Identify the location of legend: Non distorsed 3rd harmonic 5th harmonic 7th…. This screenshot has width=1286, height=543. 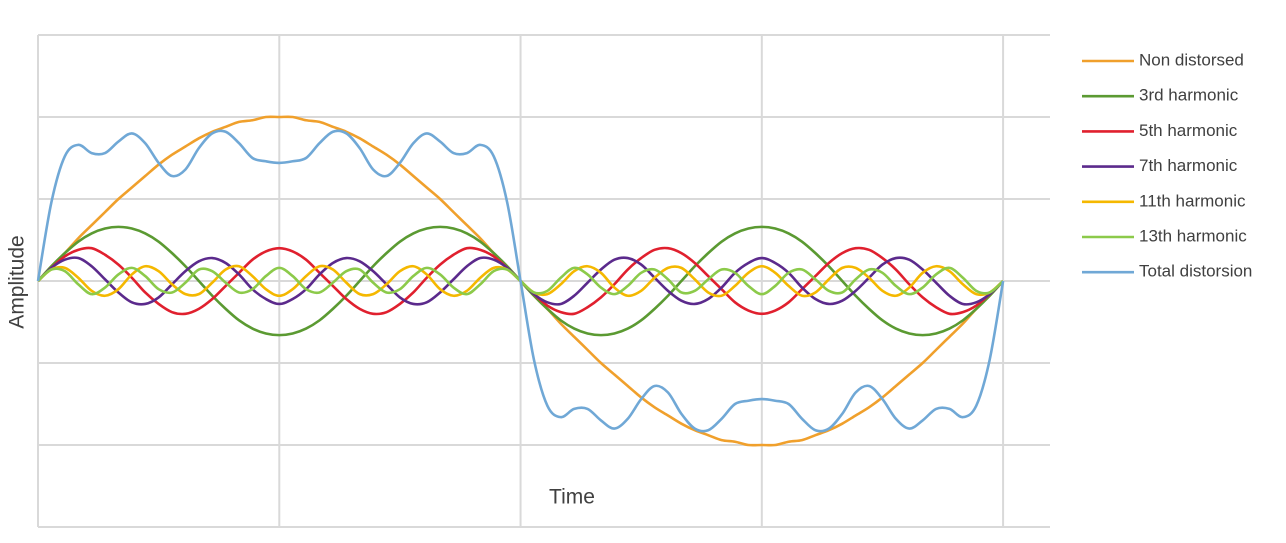
(1167, 165).